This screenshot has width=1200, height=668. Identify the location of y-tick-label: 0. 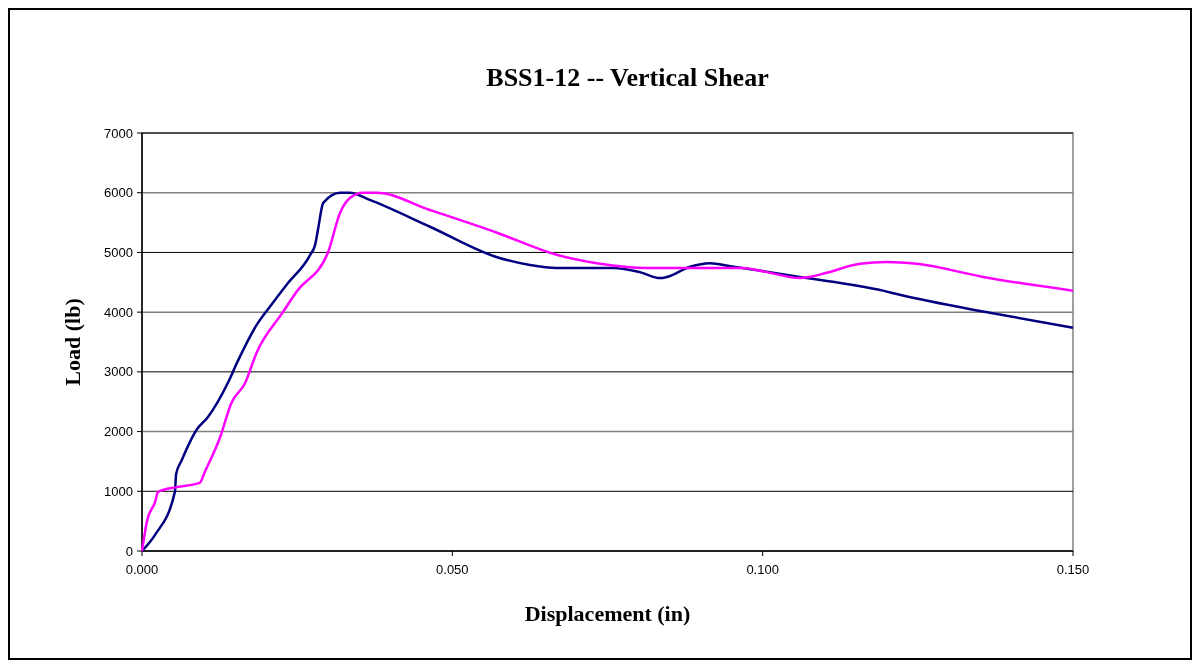
(129, 551).